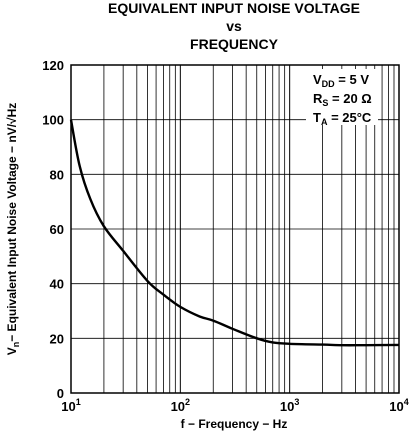 Image resolution: width=409 pixels, height=434 pixels. What do you see at coordinates (57, 174) in the screenshot?
I see `y-tick-label: 80` at bounding box center [57, 174].